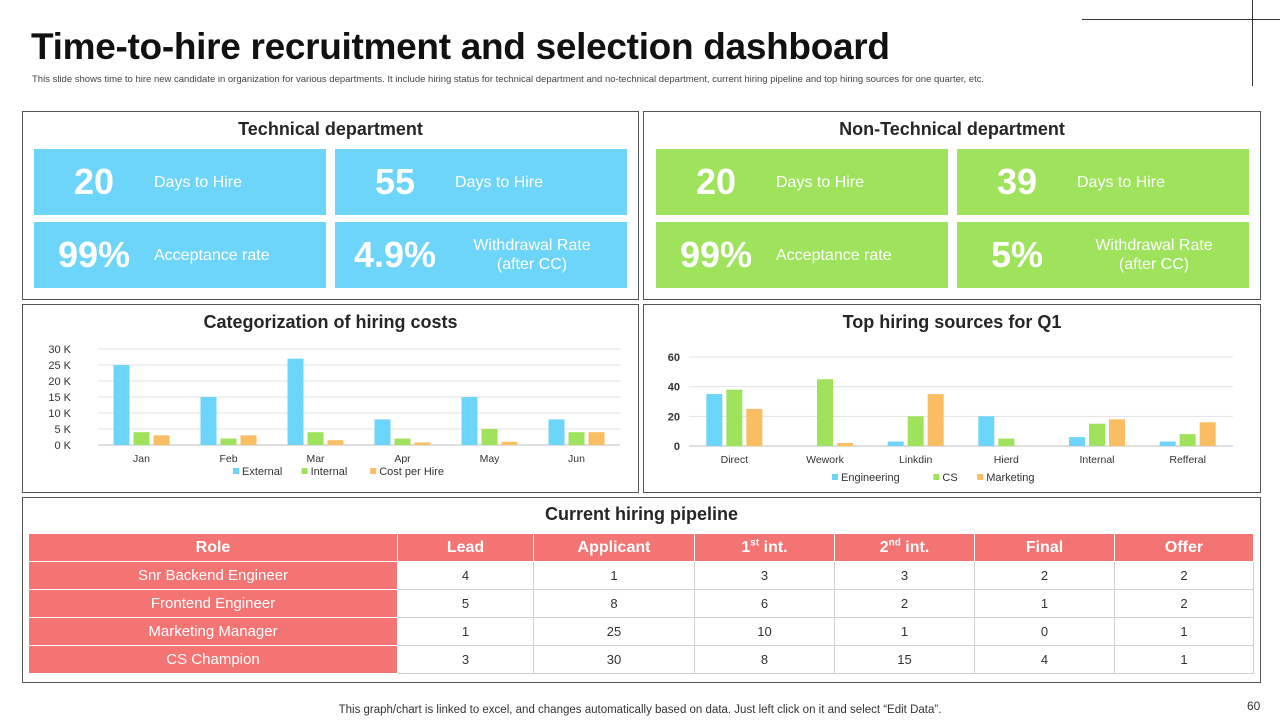 The image size is (1280, 720). What do you see at coordinates (735, 460) in the screenshot?
I see `x-tick-label: Direct` at bounding box center [735, 460].